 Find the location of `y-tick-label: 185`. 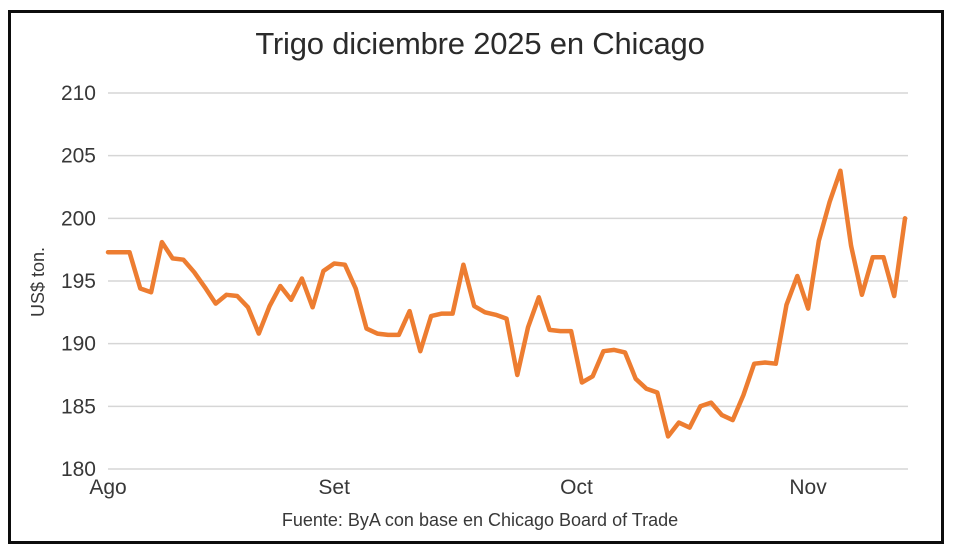

y-tick-label: 185 is located at coordinates (78, 406).